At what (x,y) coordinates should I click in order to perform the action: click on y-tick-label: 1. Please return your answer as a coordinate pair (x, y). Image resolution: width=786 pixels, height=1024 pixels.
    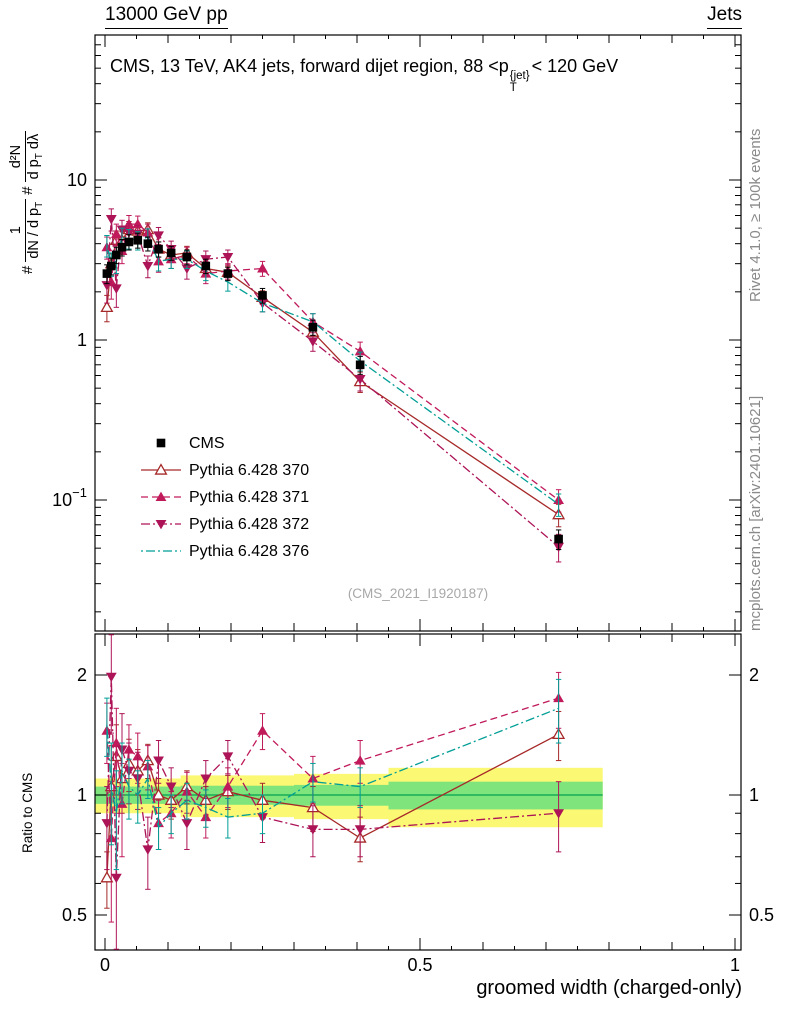
    Looking at the image, I should click on (82, 340).